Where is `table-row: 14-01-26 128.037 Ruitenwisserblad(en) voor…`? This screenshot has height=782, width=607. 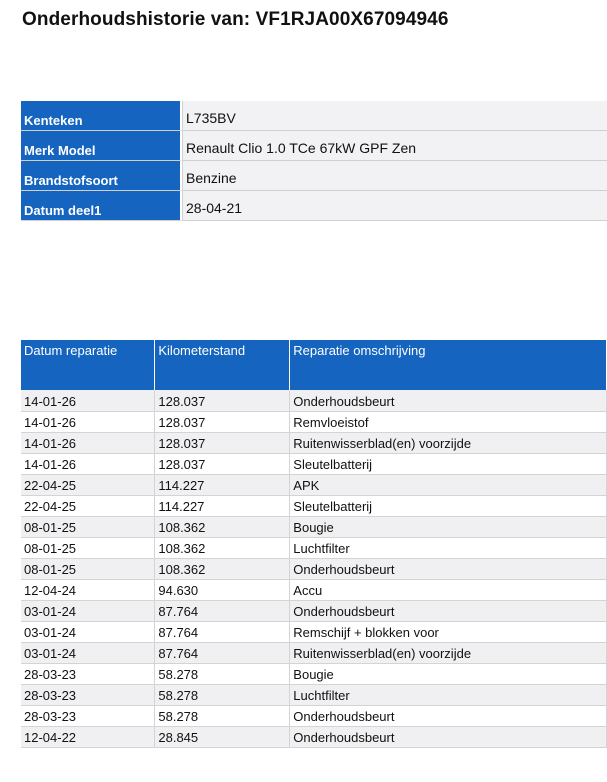
table-row: 14-01-26 128.037 Ruitenwisserblad(en) voor… is located at coordinates (314, 443).